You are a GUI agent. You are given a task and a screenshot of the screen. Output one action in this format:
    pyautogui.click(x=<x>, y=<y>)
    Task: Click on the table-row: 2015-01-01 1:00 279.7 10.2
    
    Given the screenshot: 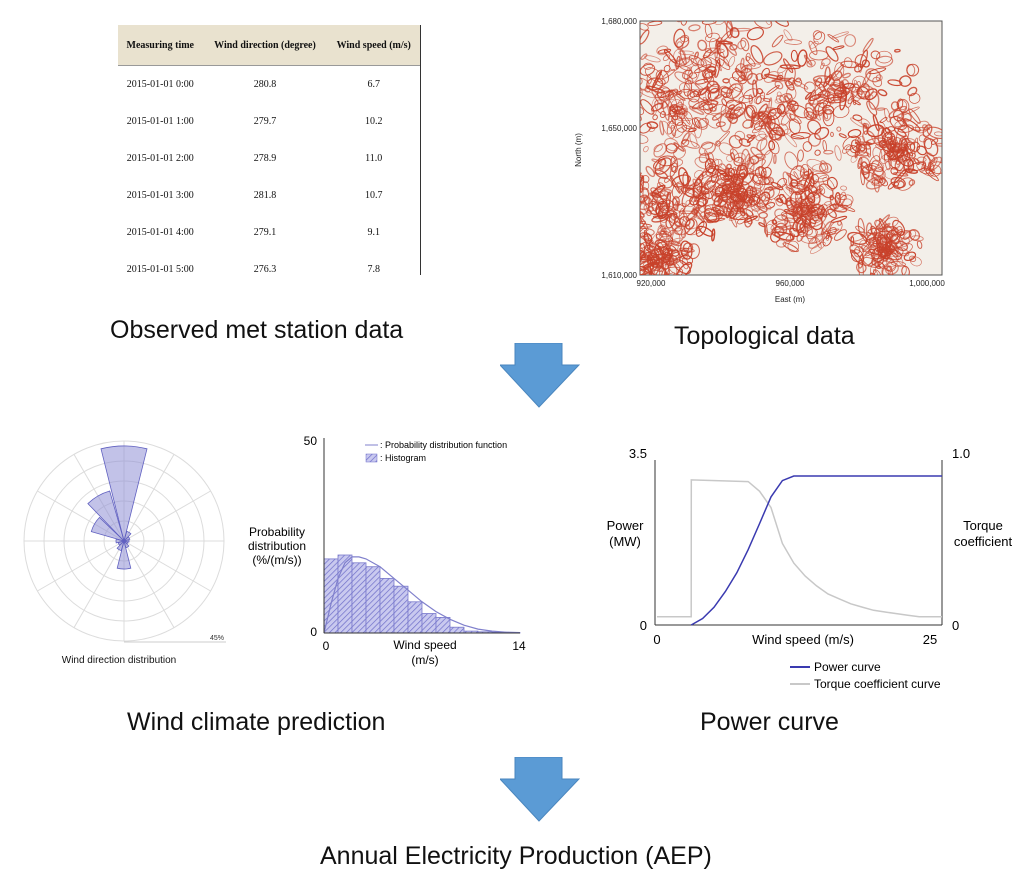 What is the action you would take?
    pyautogui.click(x=269, y=121)
    